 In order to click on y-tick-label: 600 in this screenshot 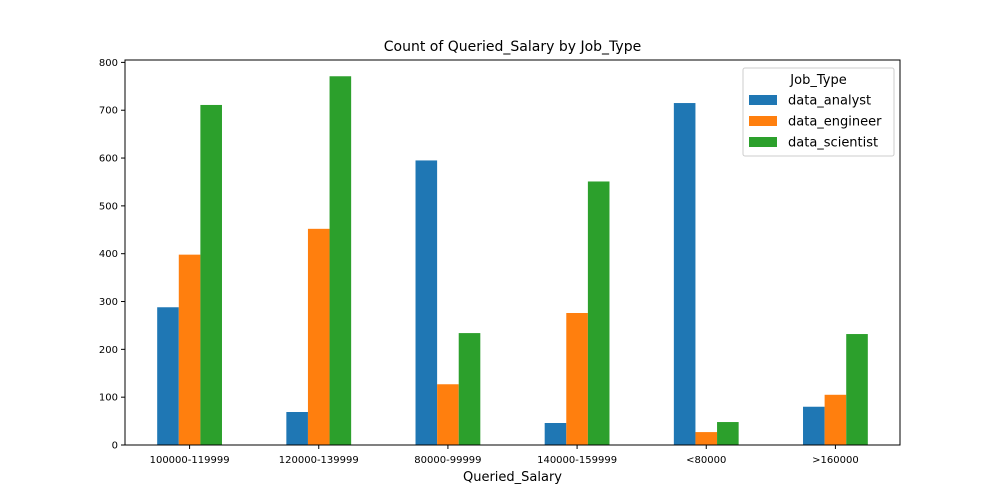, I will do `click(108, 159)`.